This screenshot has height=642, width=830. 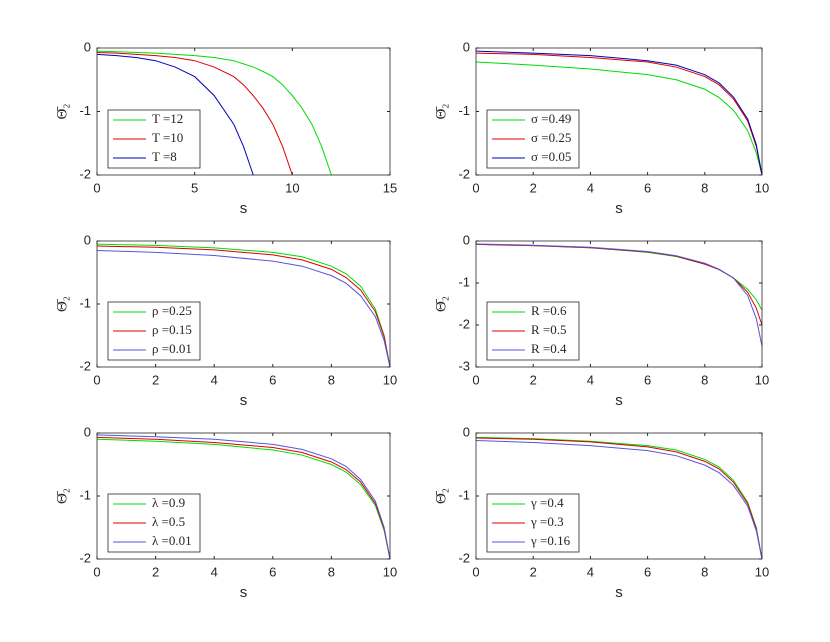 What do you see at coordinates (172, 310) in the screenshot?
I see `legend-label: ρ =0.25` at bounding box center [172, 310].